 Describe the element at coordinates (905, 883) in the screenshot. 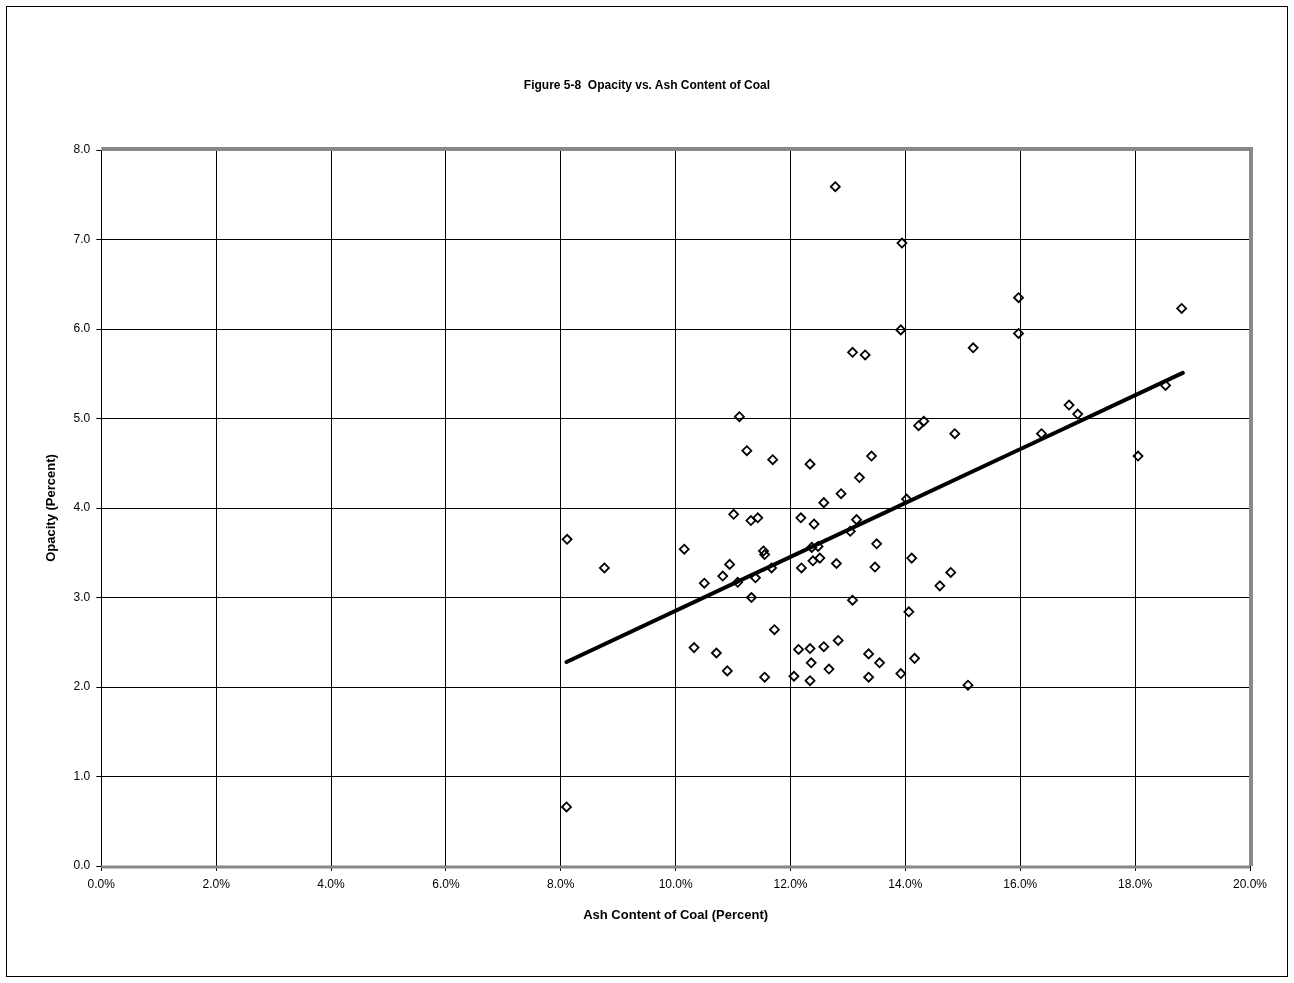

I see `x-tick-label: 14.0%` at that location.